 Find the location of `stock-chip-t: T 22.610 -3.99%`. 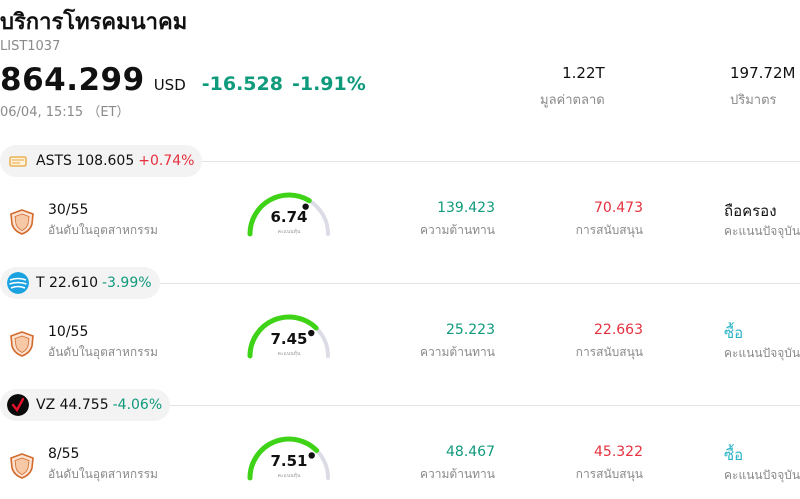

stock-chip-t: T 22.610 -3.99% is located at coordinates (80, 283).